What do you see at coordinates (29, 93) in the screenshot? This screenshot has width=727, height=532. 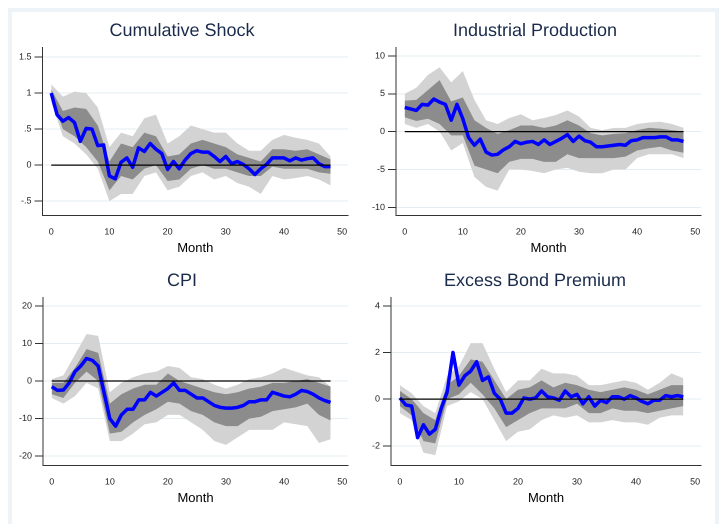 I see `y-tick-label: 1` at bounding box center [29, 93].